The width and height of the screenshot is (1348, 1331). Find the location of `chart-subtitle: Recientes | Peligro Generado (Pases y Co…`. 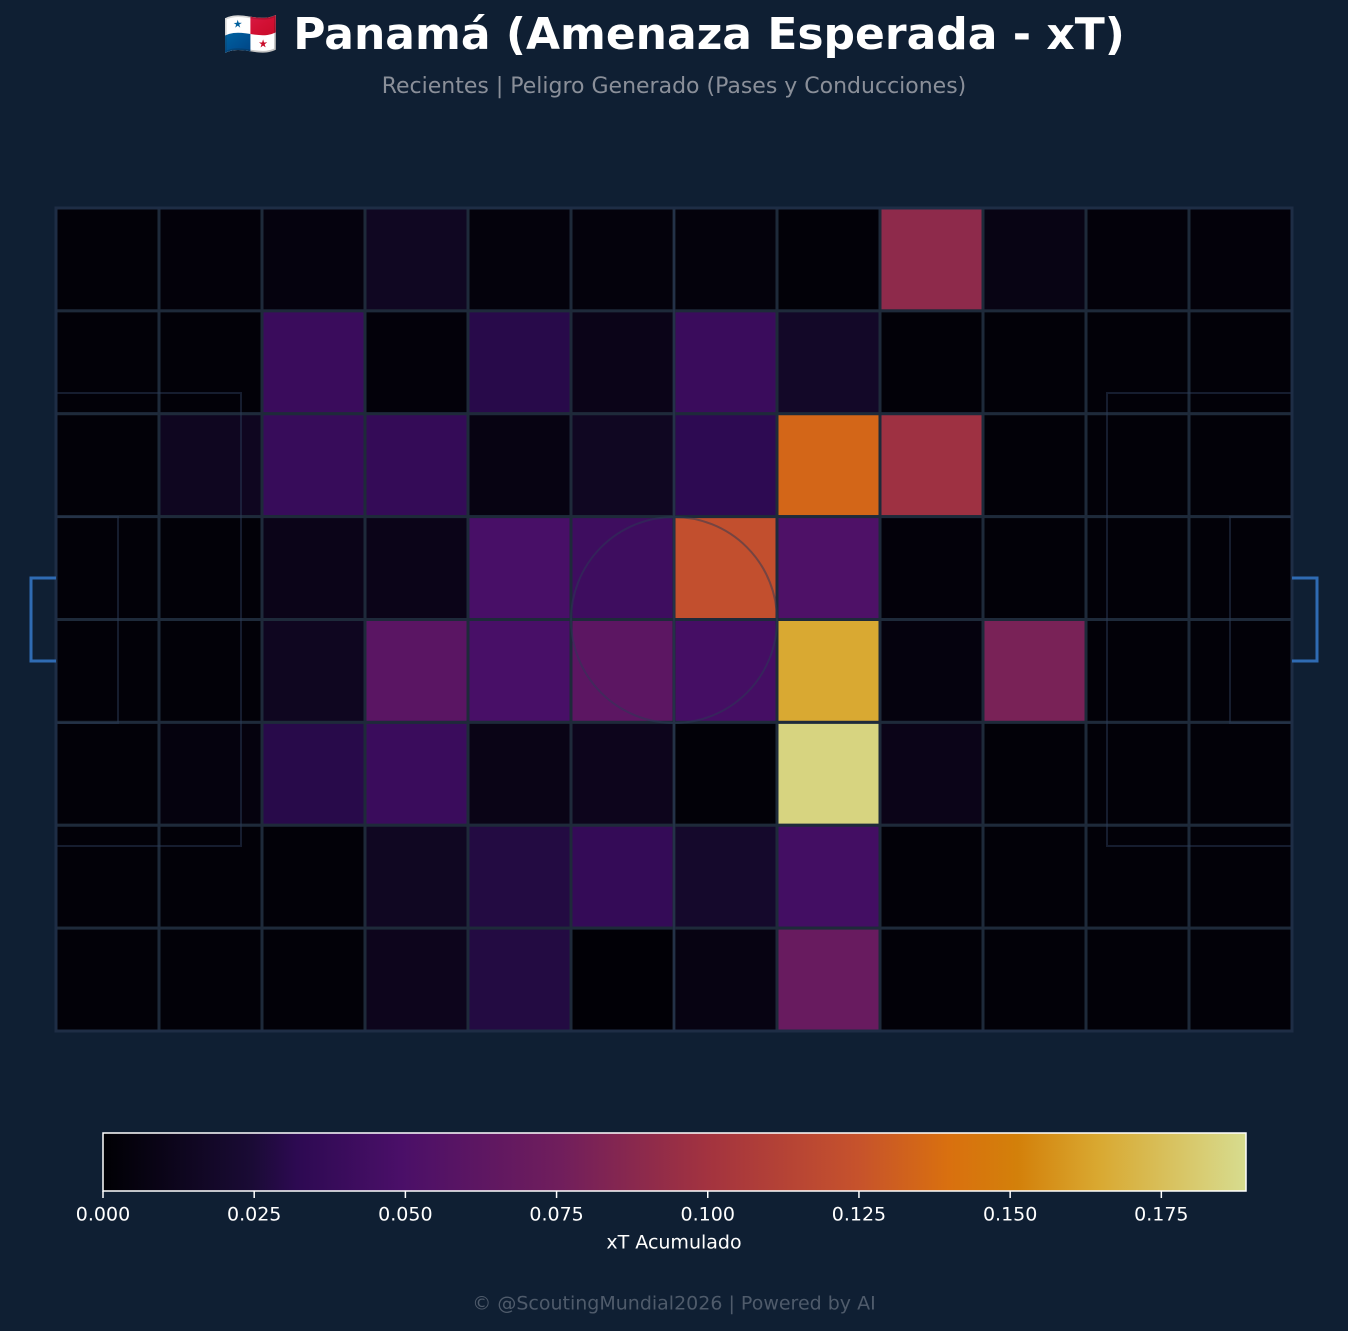

chart-subtitle: Recientes | Peligro Generado (Pases y Co… is located at coordinates (674, 86).